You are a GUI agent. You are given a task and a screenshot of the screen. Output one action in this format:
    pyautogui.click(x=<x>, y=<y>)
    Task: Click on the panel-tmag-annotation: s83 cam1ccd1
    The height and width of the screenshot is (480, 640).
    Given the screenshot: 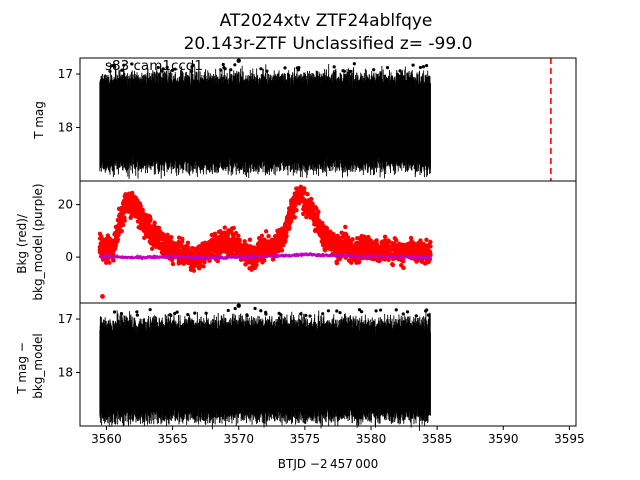 What is the action you would take?
    pyautogui.click(x=154, y=66)
    